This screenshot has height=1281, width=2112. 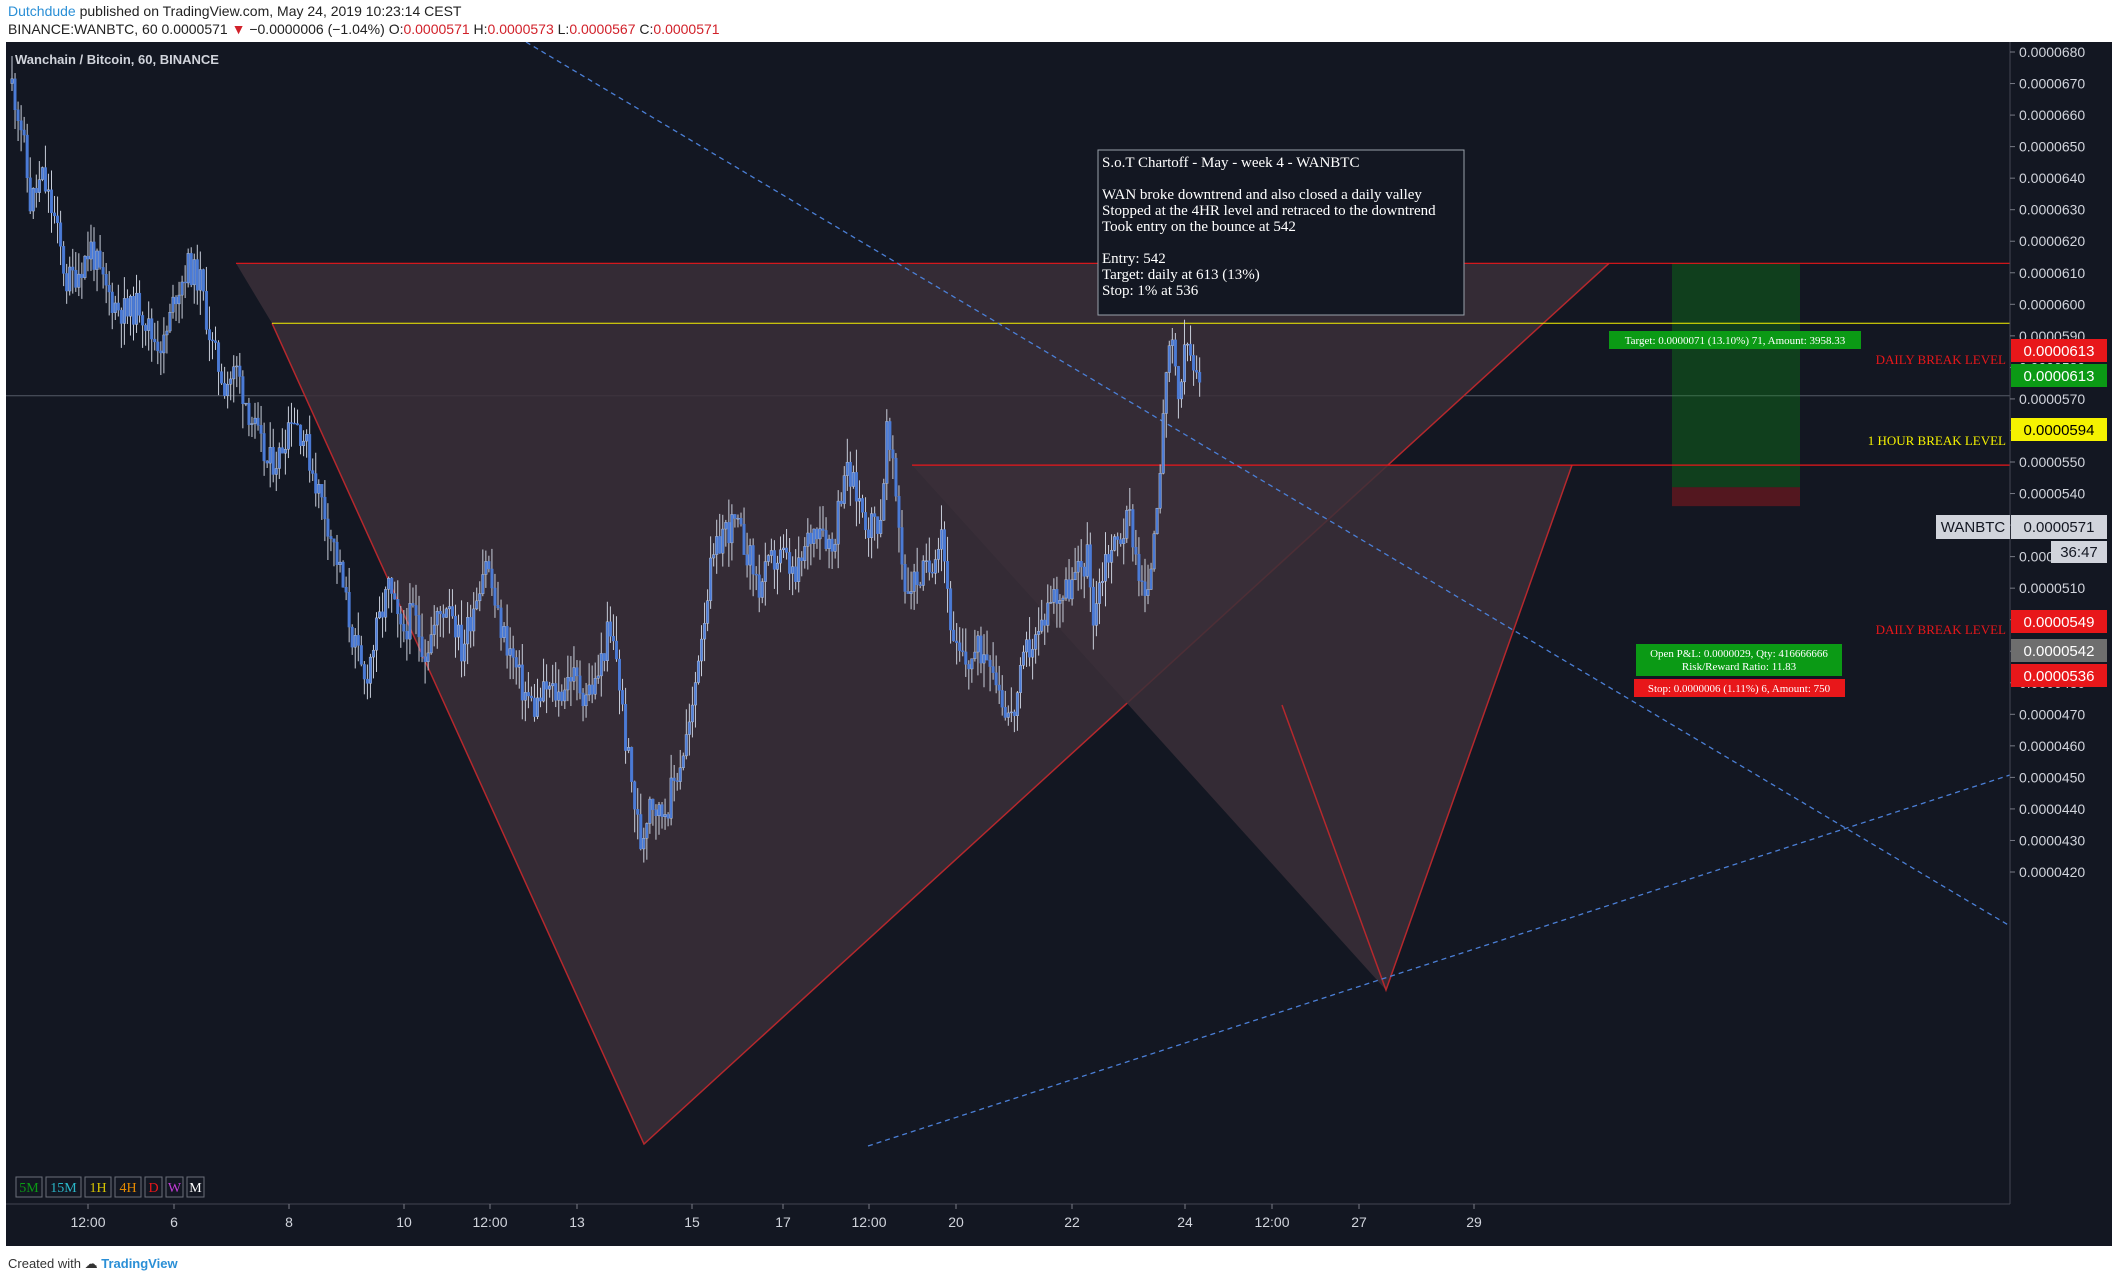 What do you see at coordinates (2059, 375) in the screenshot?
I see `target-price-badge` at bounding box center [2059, 375].